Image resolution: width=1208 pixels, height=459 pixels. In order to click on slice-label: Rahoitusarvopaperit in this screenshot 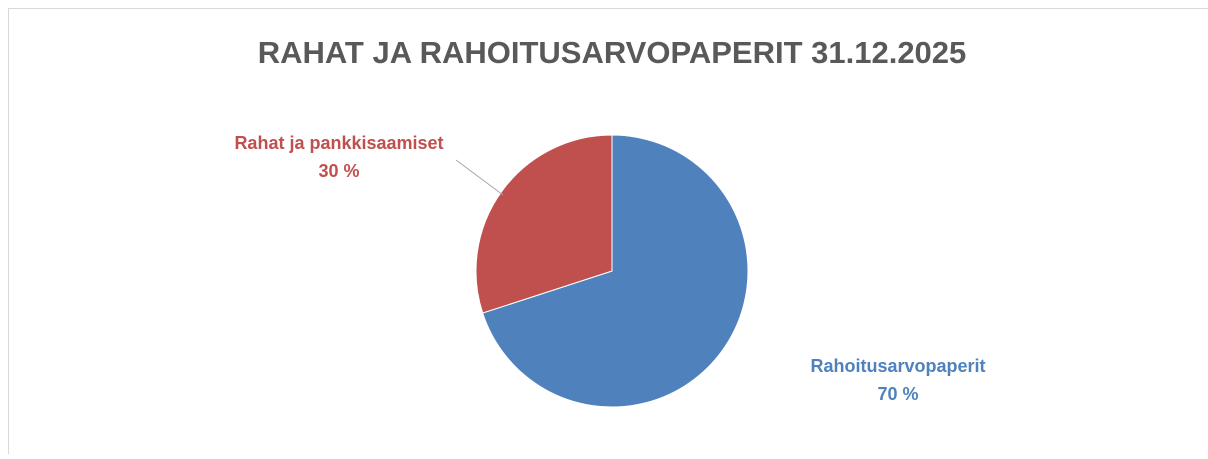, I will do `click(897, 366)`.